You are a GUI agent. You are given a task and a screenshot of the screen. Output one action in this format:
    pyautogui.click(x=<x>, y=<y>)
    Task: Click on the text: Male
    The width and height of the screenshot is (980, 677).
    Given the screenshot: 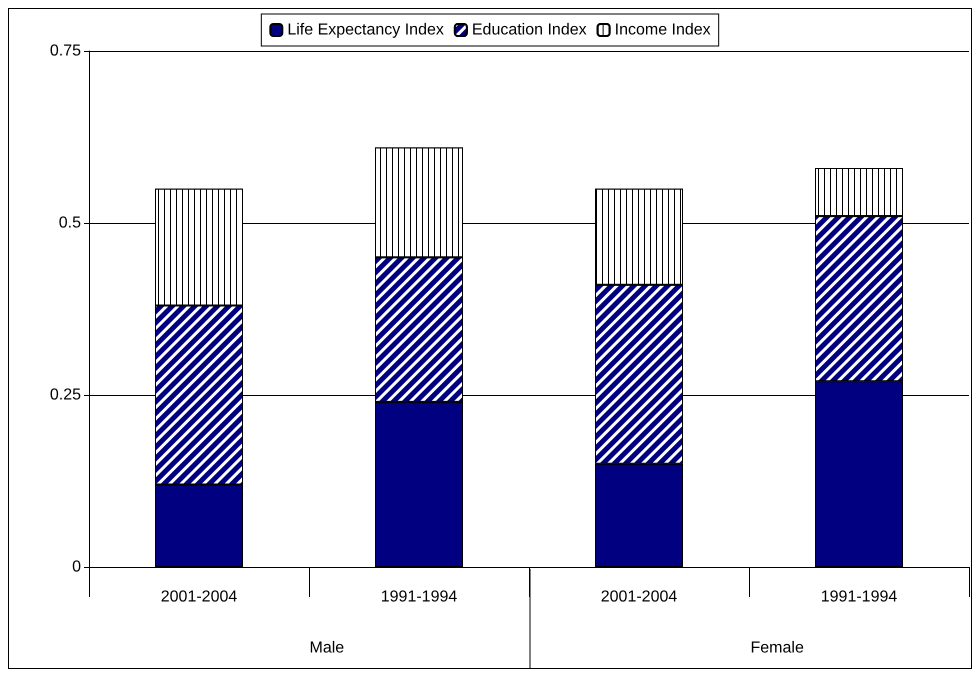 What is the action you would take?
    pyautogui.click(x=327, y=648)
    